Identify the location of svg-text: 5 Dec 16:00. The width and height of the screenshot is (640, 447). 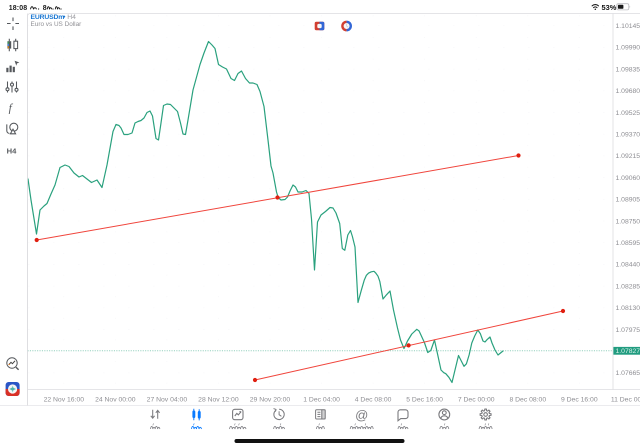
(424, 400).